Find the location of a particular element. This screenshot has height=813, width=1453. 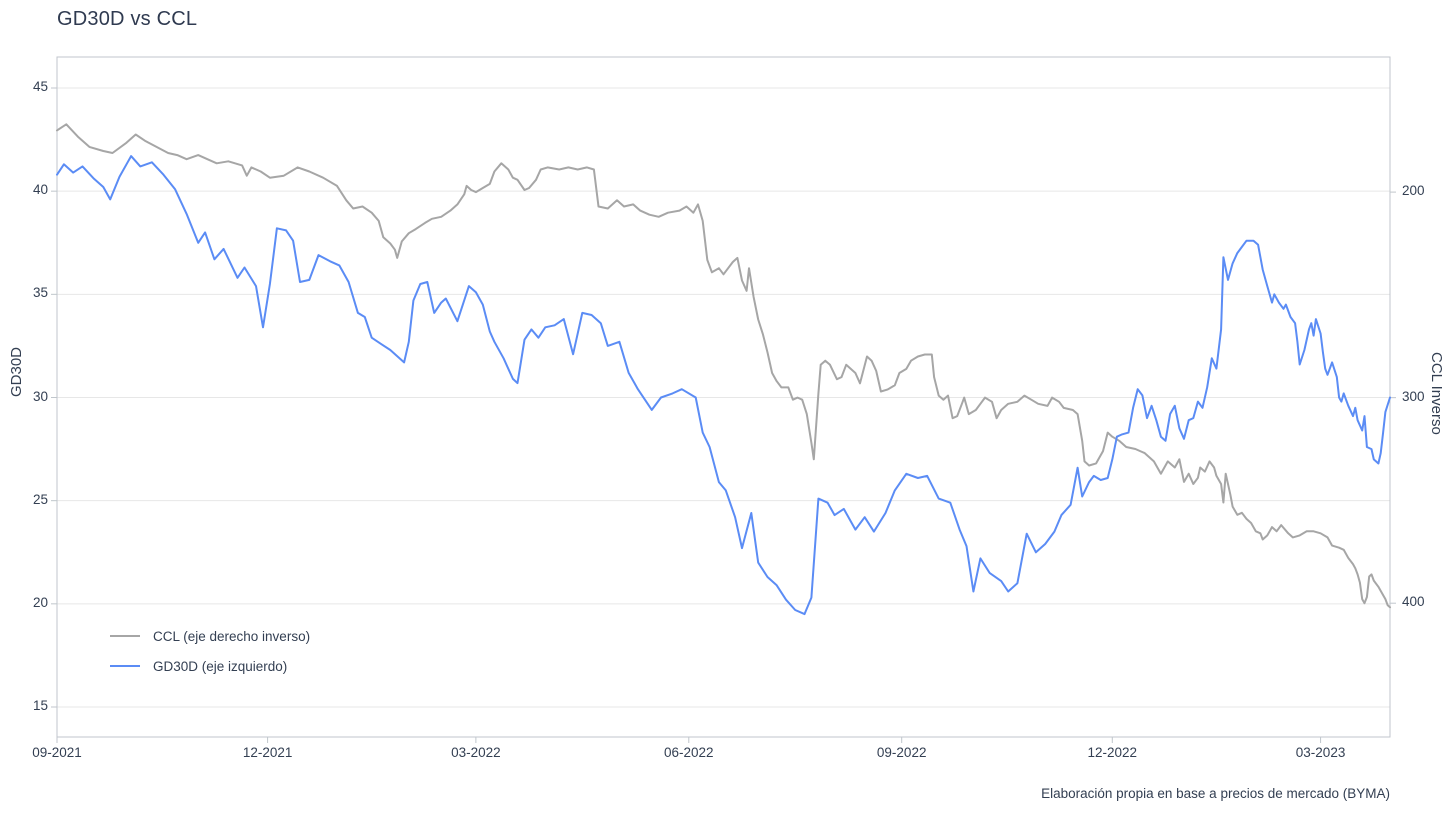

left-axis-tick-label: 25 is located at coordinates (40, 499).